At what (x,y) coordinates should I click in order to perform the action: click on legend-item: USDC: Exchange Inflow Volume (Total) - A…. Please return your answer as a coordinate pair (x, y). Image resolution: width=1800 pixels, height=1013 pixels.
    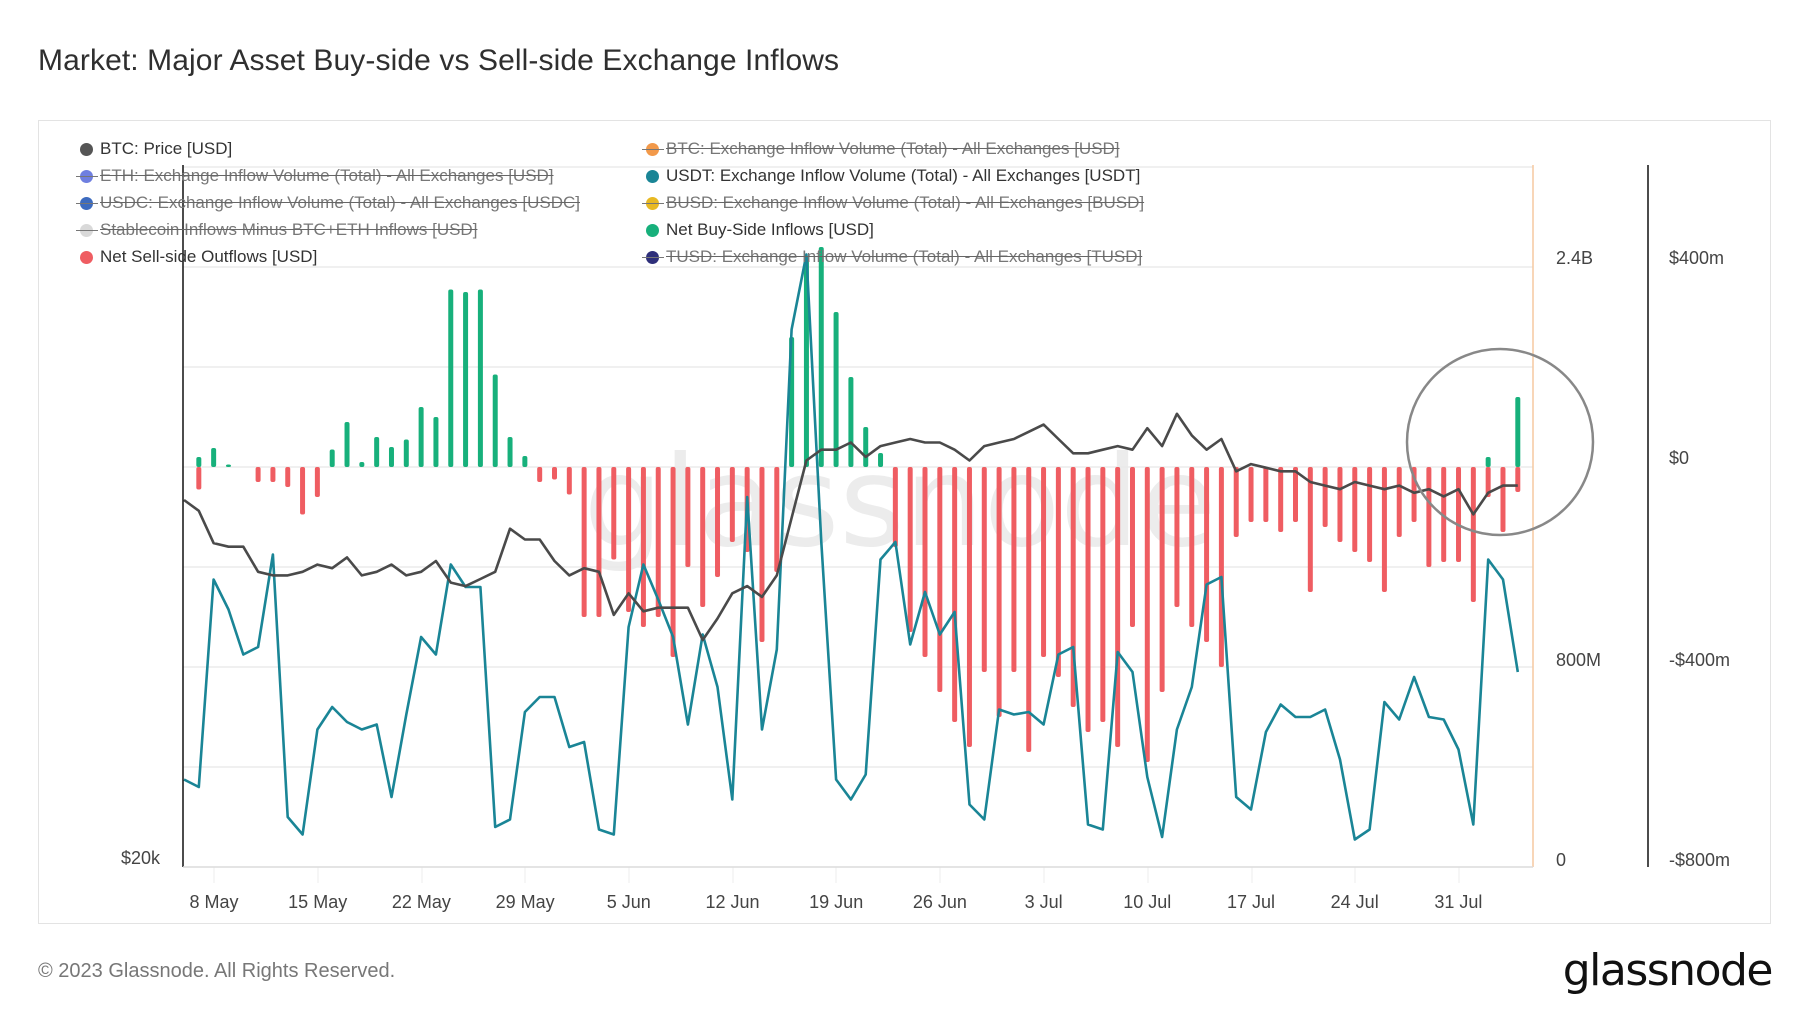
    Looking at the image, I should click on (328, 203).